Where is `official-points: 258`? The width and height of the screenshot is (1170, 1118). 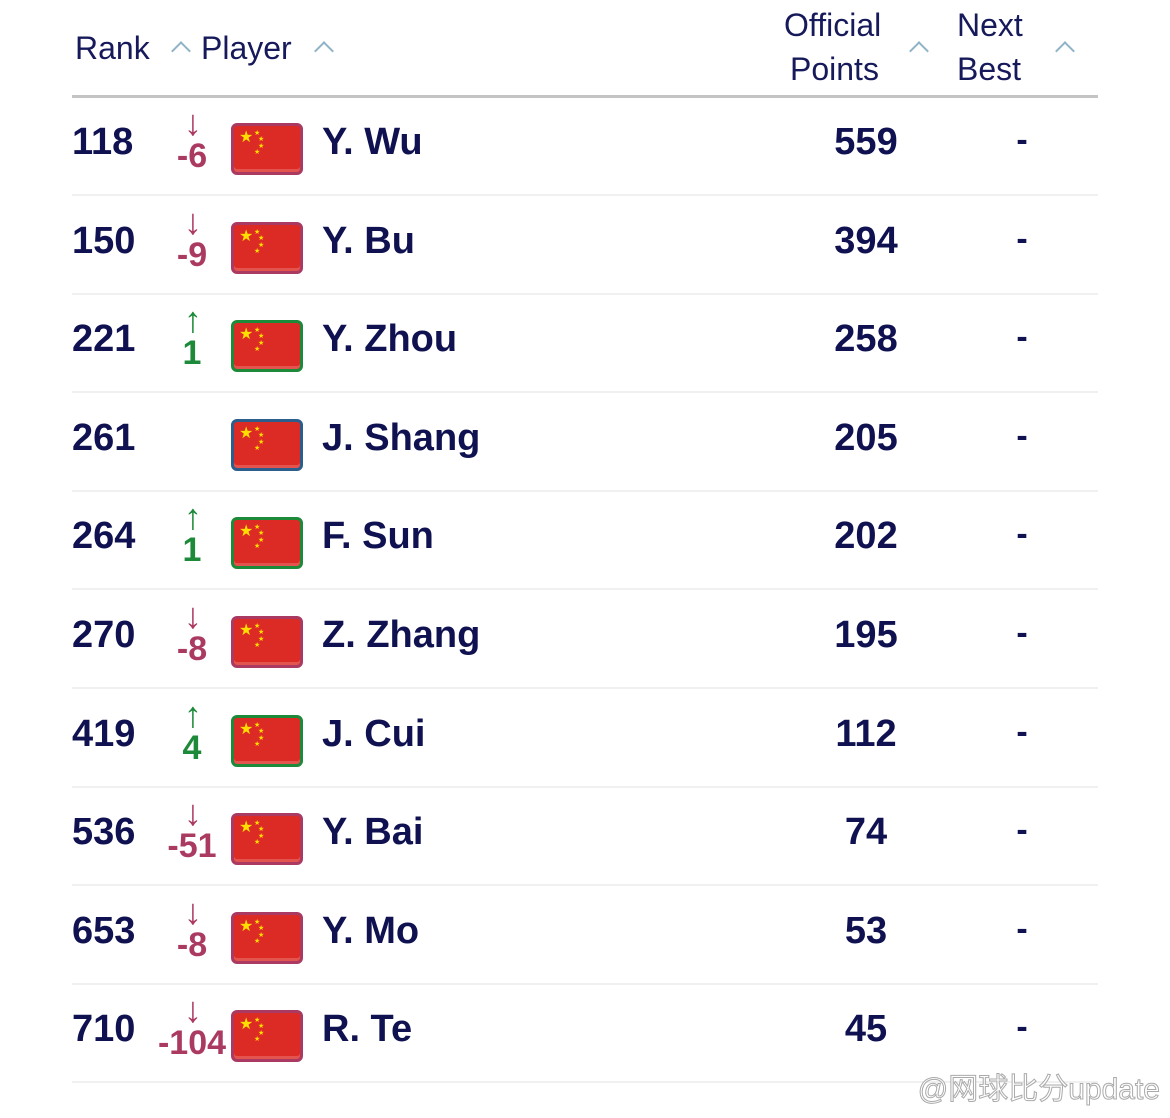
official-points: 258 is located at coordinates (866, 339).